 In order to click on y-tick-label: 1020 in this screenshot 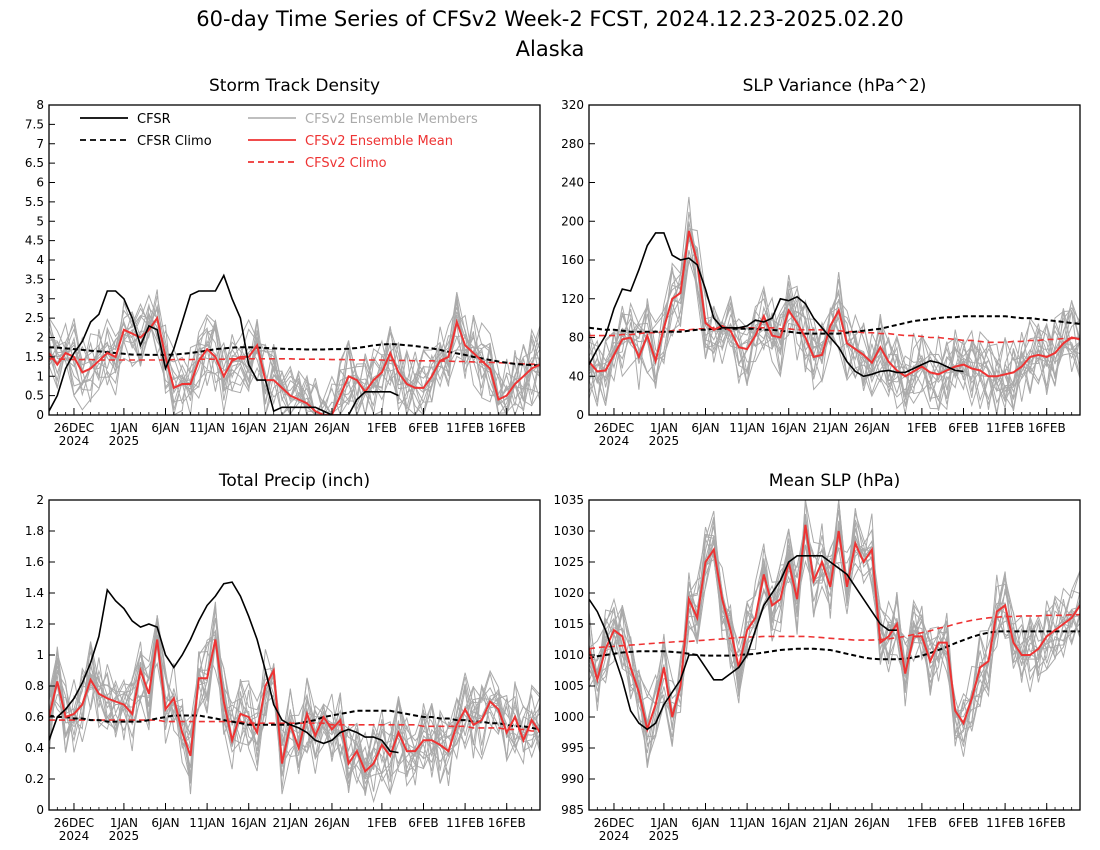, I will do `click(568, 593)`.